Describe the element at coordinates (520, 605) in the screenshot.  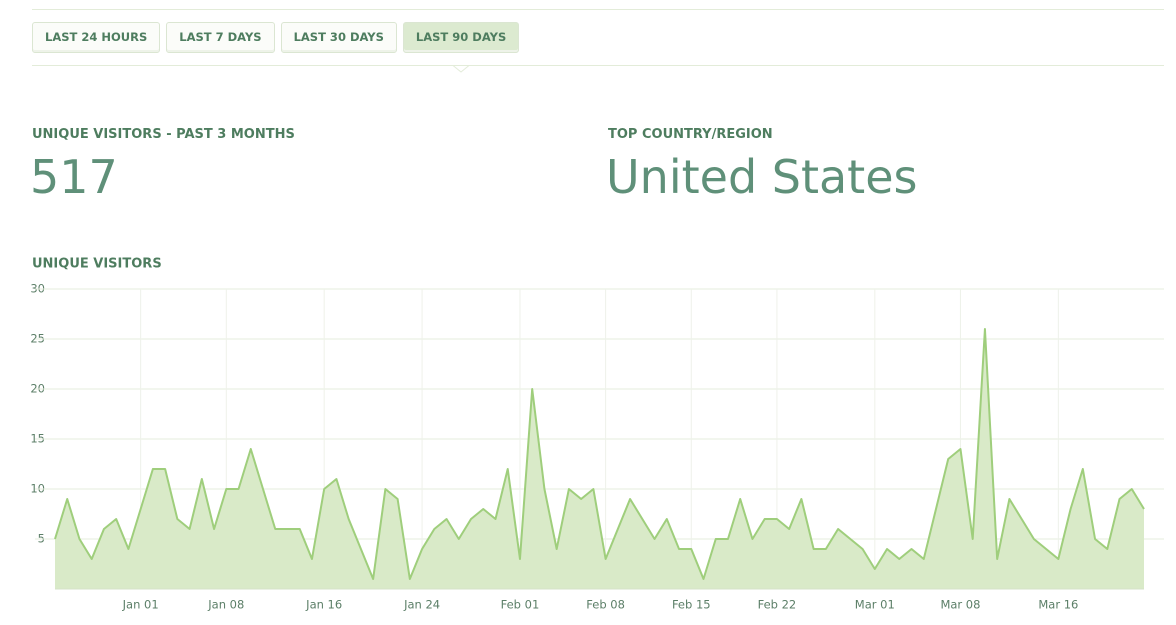
I see `x-tick-label: Feb 01` at that location.